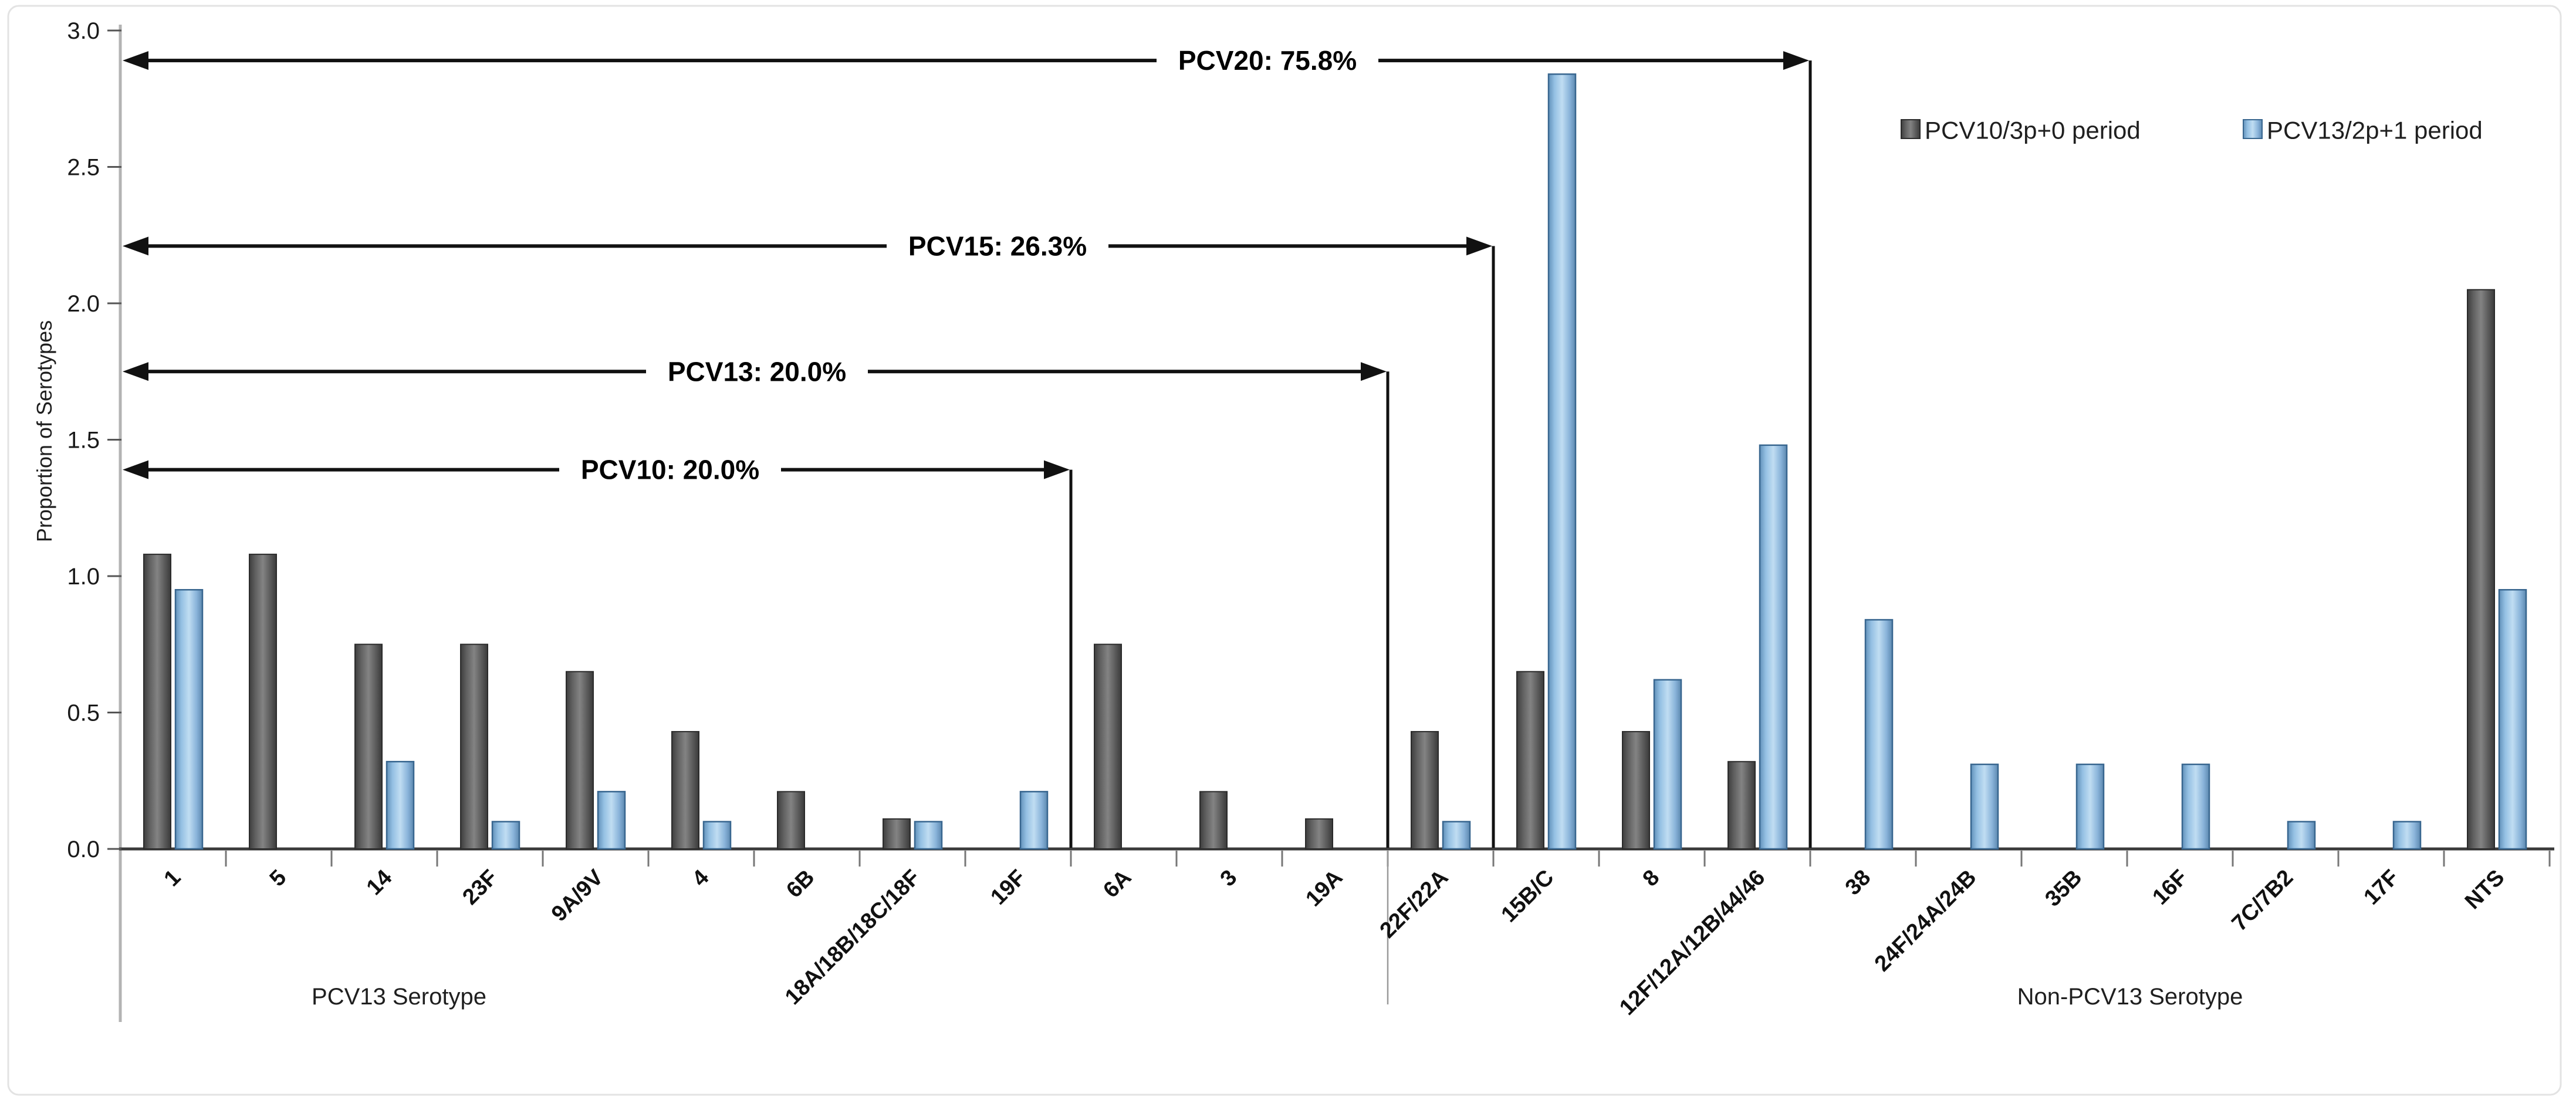 The image size is (2576, 1110). What do you see at coordinates (44, 431) in the screenshot?
I see `y-axis-title: Proportion of Serotypes` at bounding box center [44, 431].